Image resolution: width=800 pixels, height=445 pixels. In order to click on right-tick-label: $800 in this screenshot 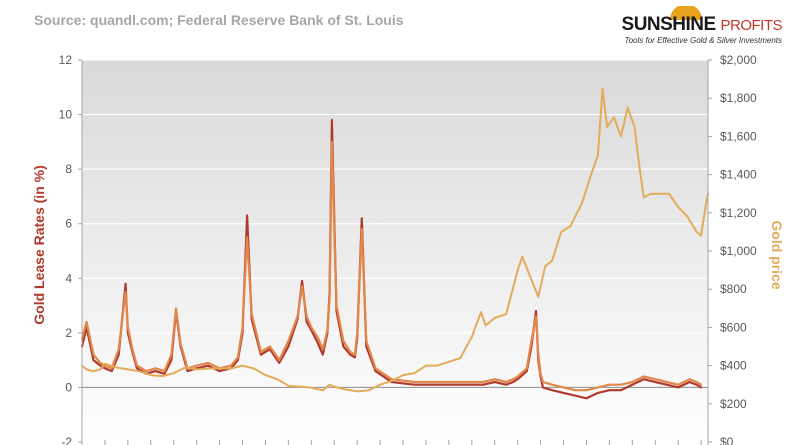, I will do `click(733, 289)`.